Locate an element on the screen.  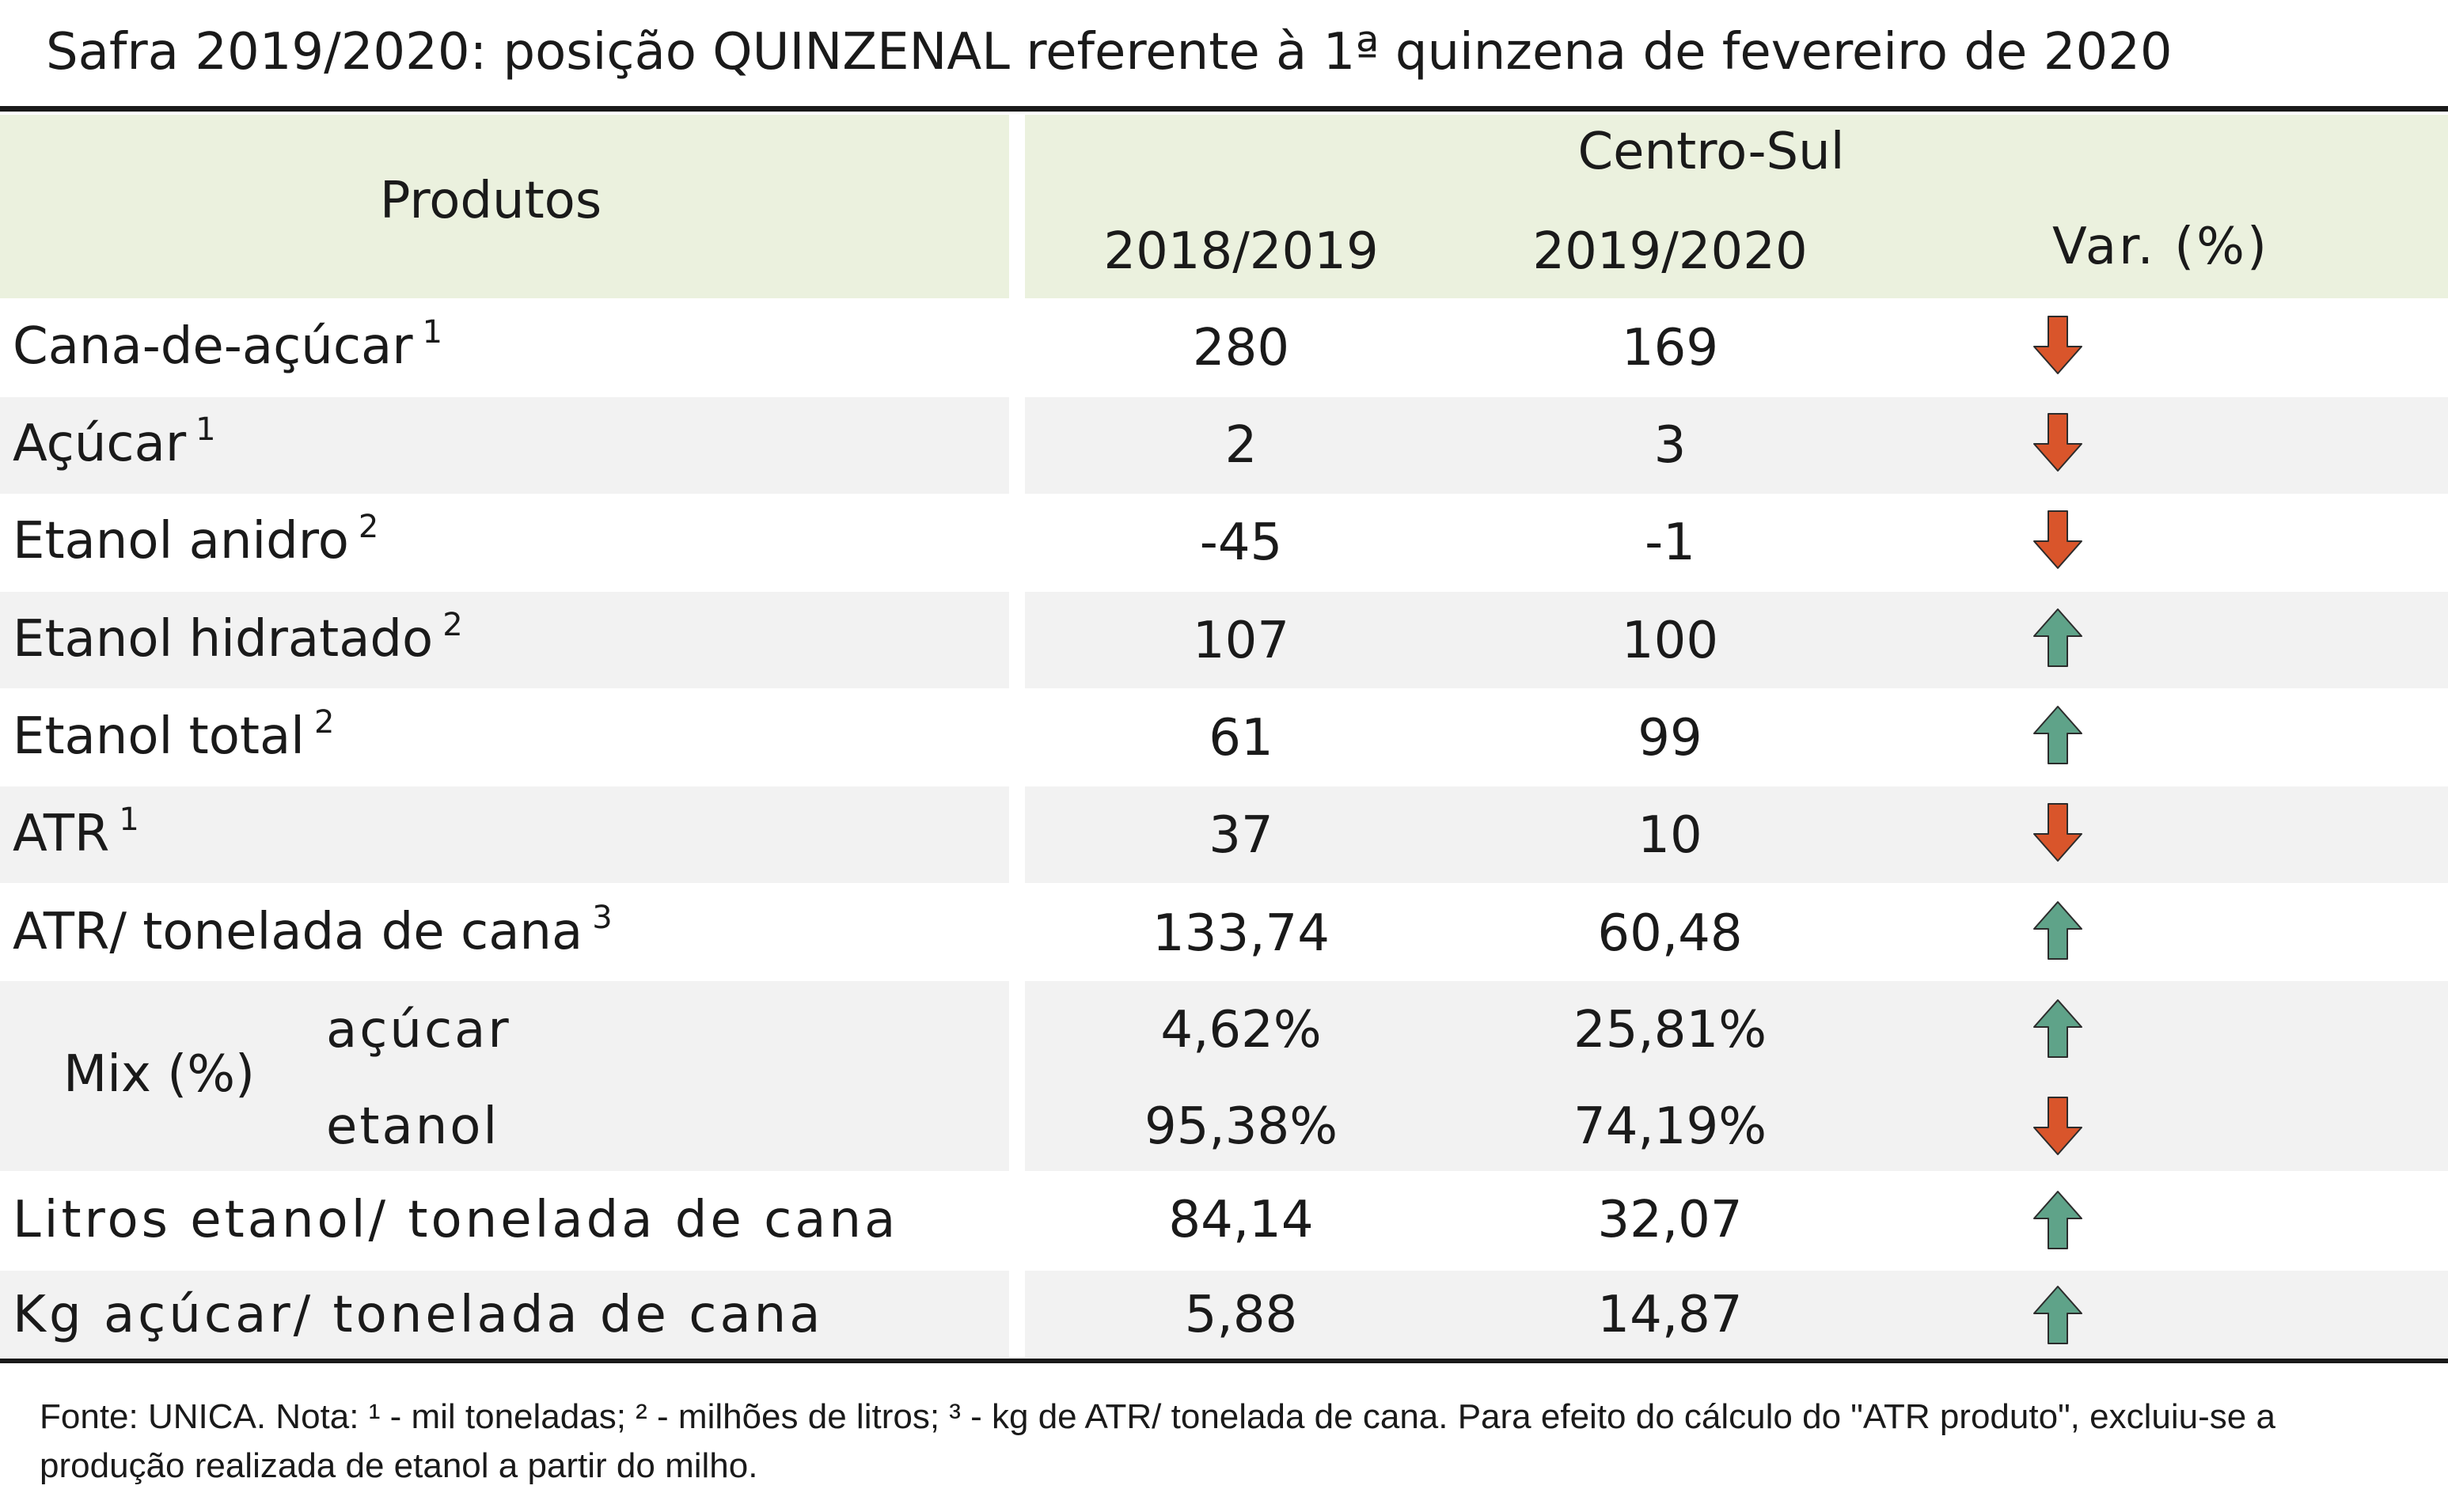
mix-label: Mix (%) is located at coordinates (159, 1074).